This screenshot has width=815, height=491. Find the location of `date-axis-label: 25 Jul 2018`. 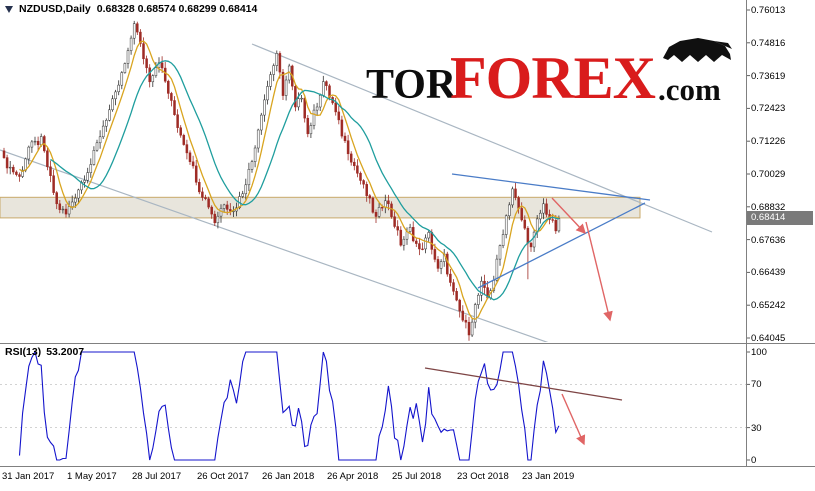

date-axis-label: 25 Jul 2018 is located at coordinates (417, 476).